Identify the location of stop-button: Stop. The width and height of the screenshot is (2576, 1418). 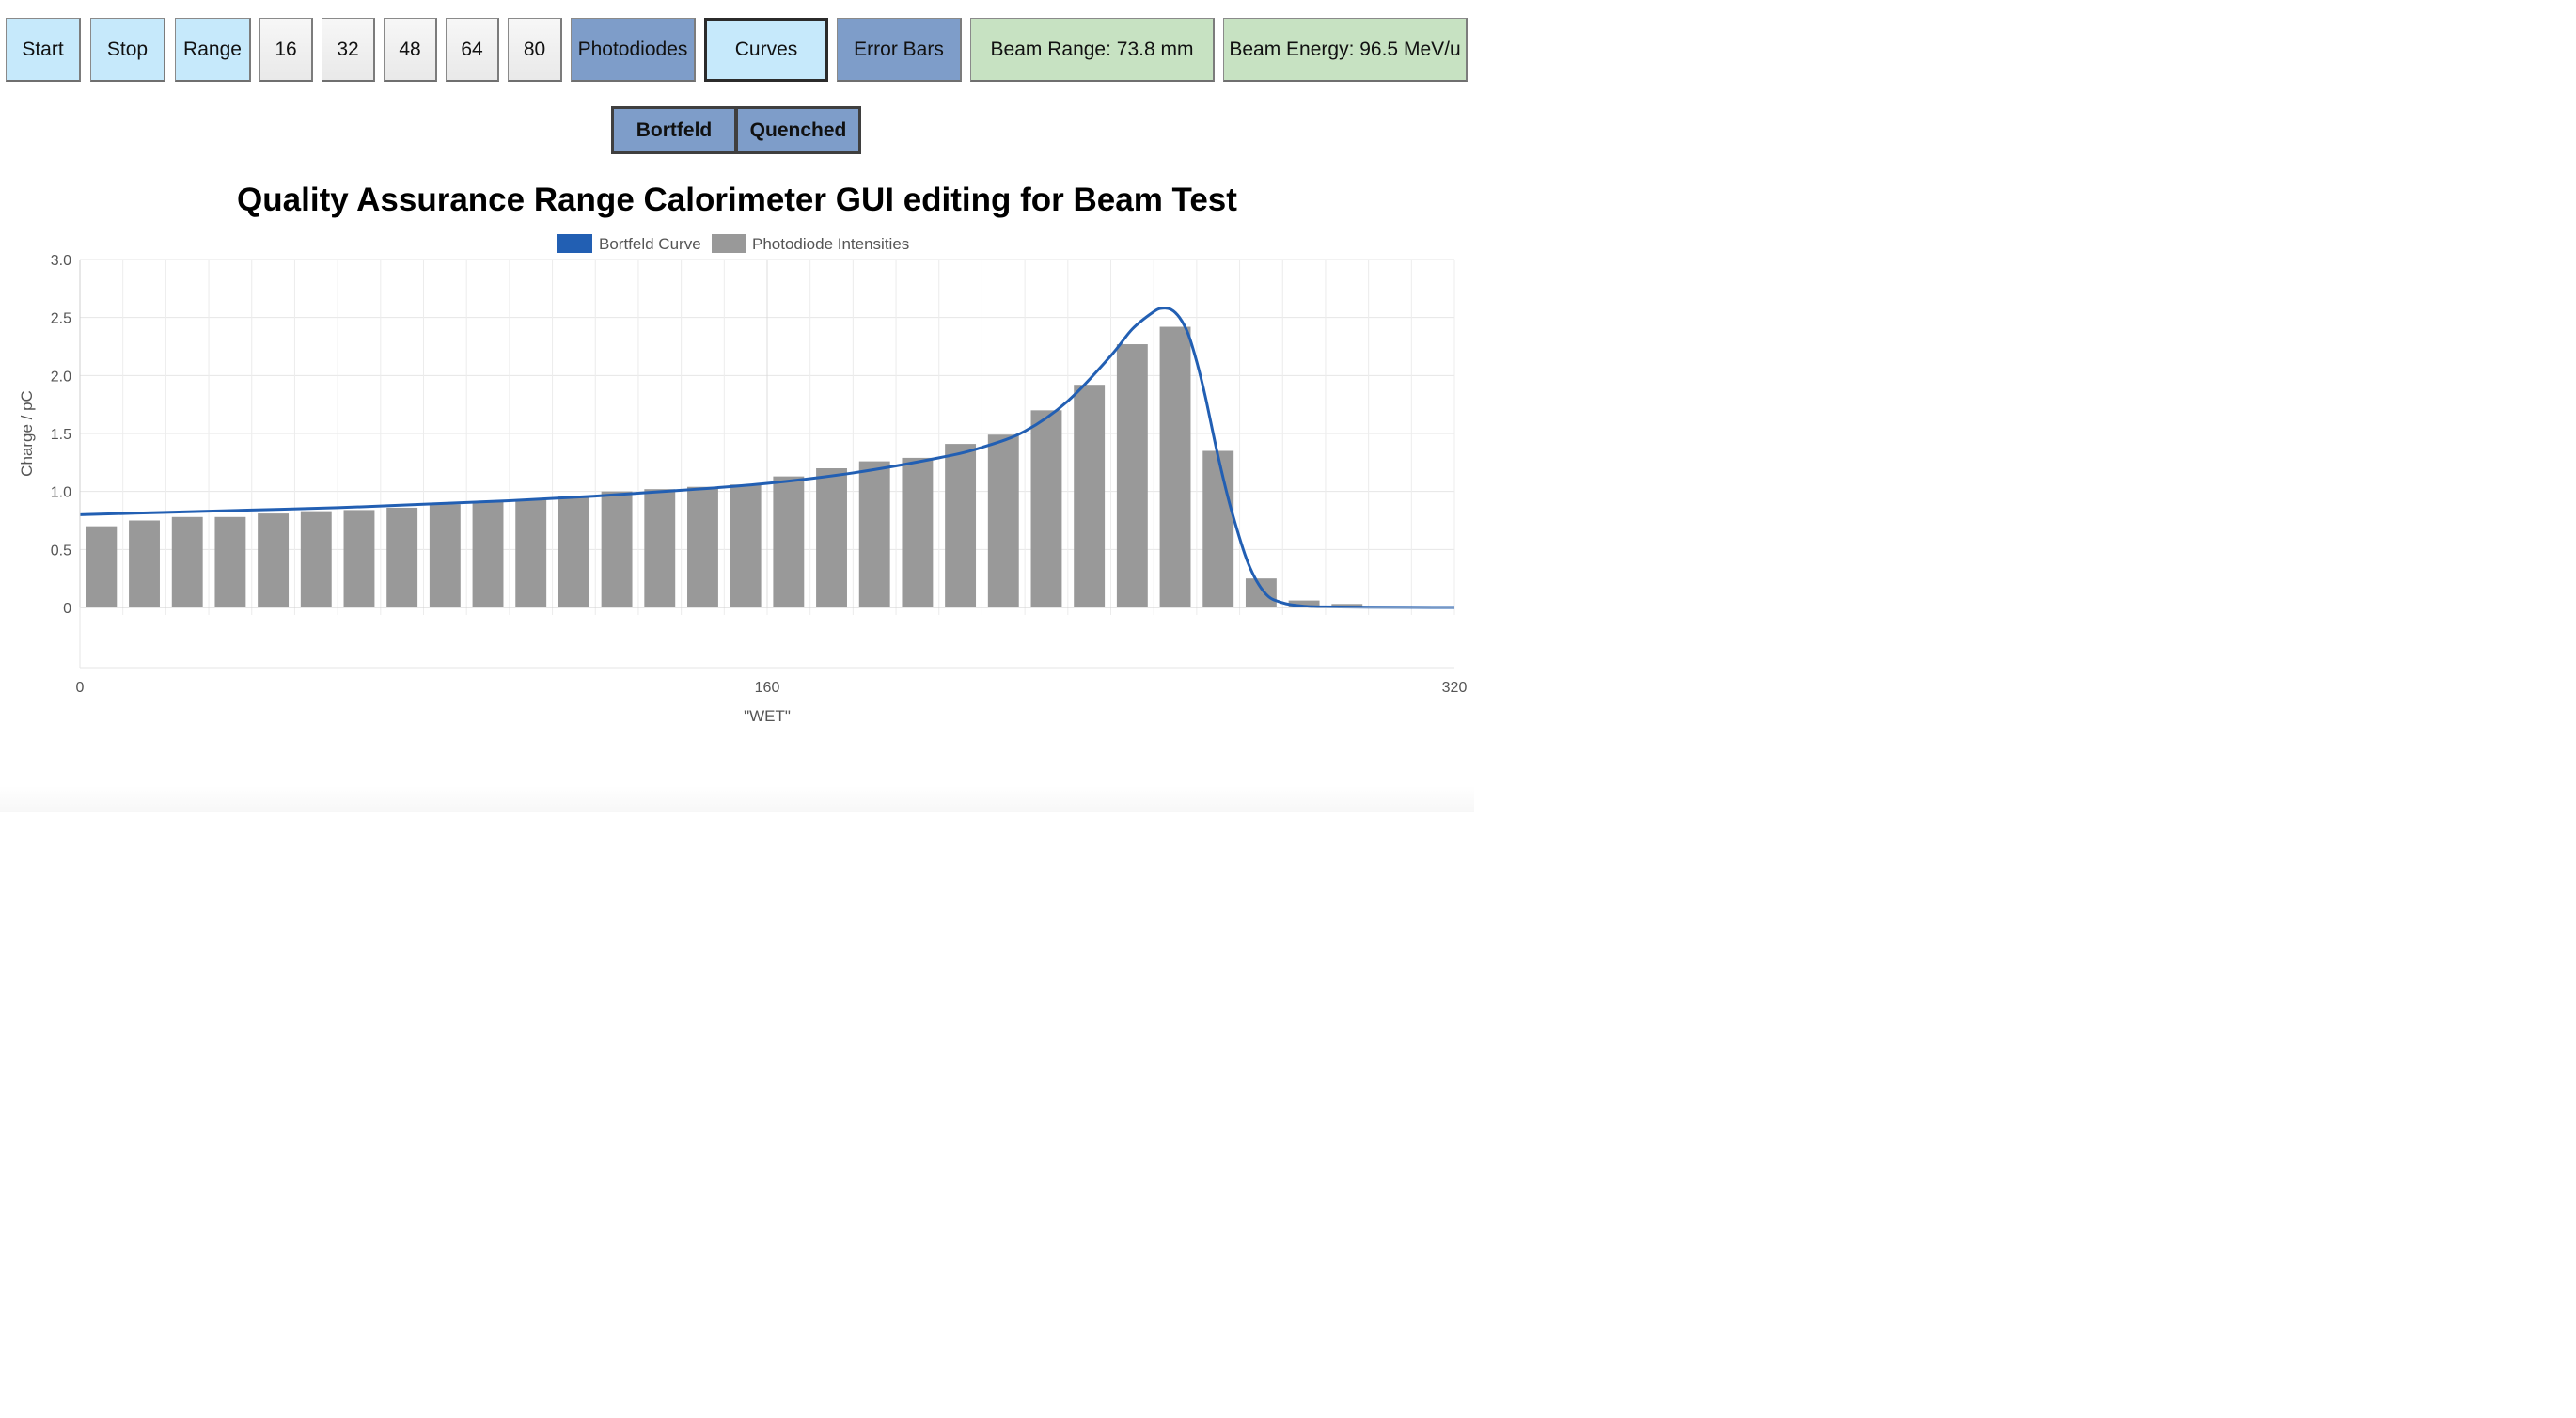
(128, 50).